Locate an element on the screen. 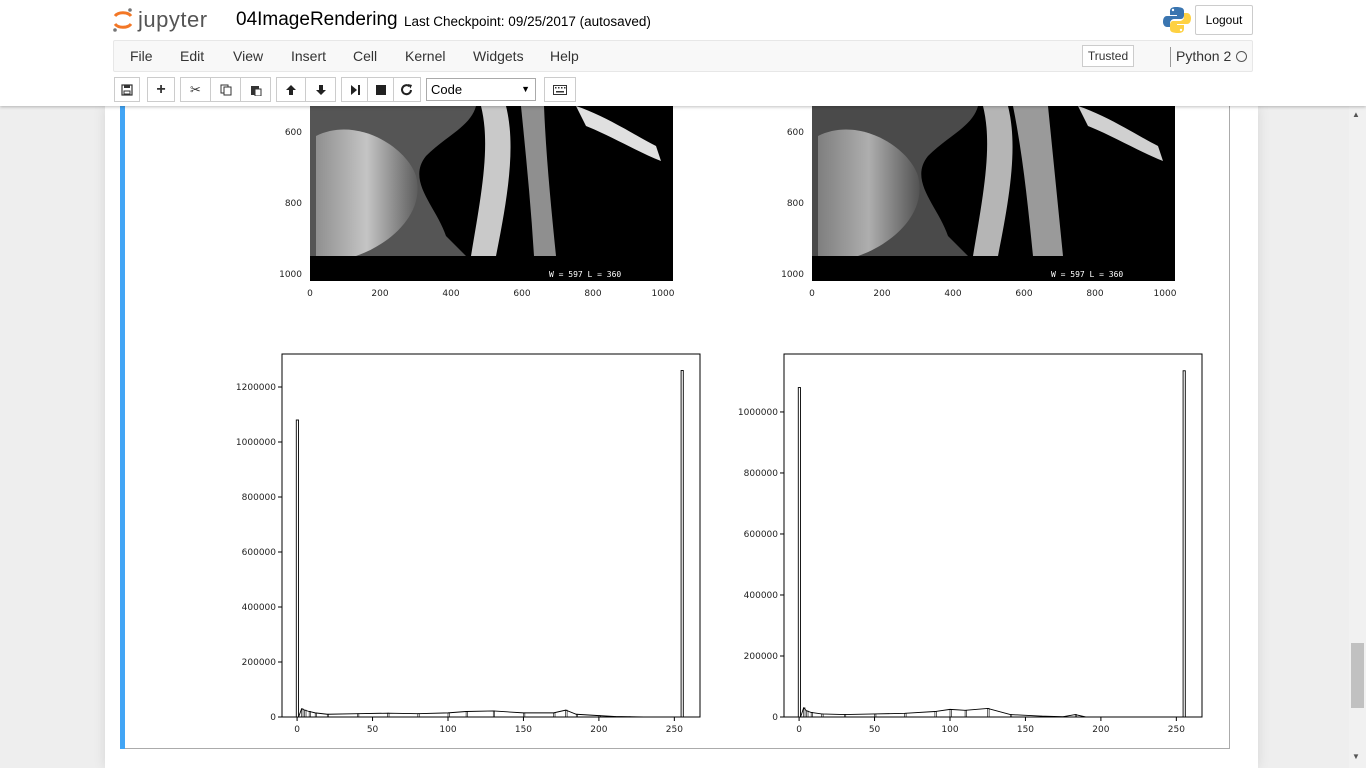 The image size is (1366, 768). jupyter-logo: jupyter is located at coordinates (160, 20).